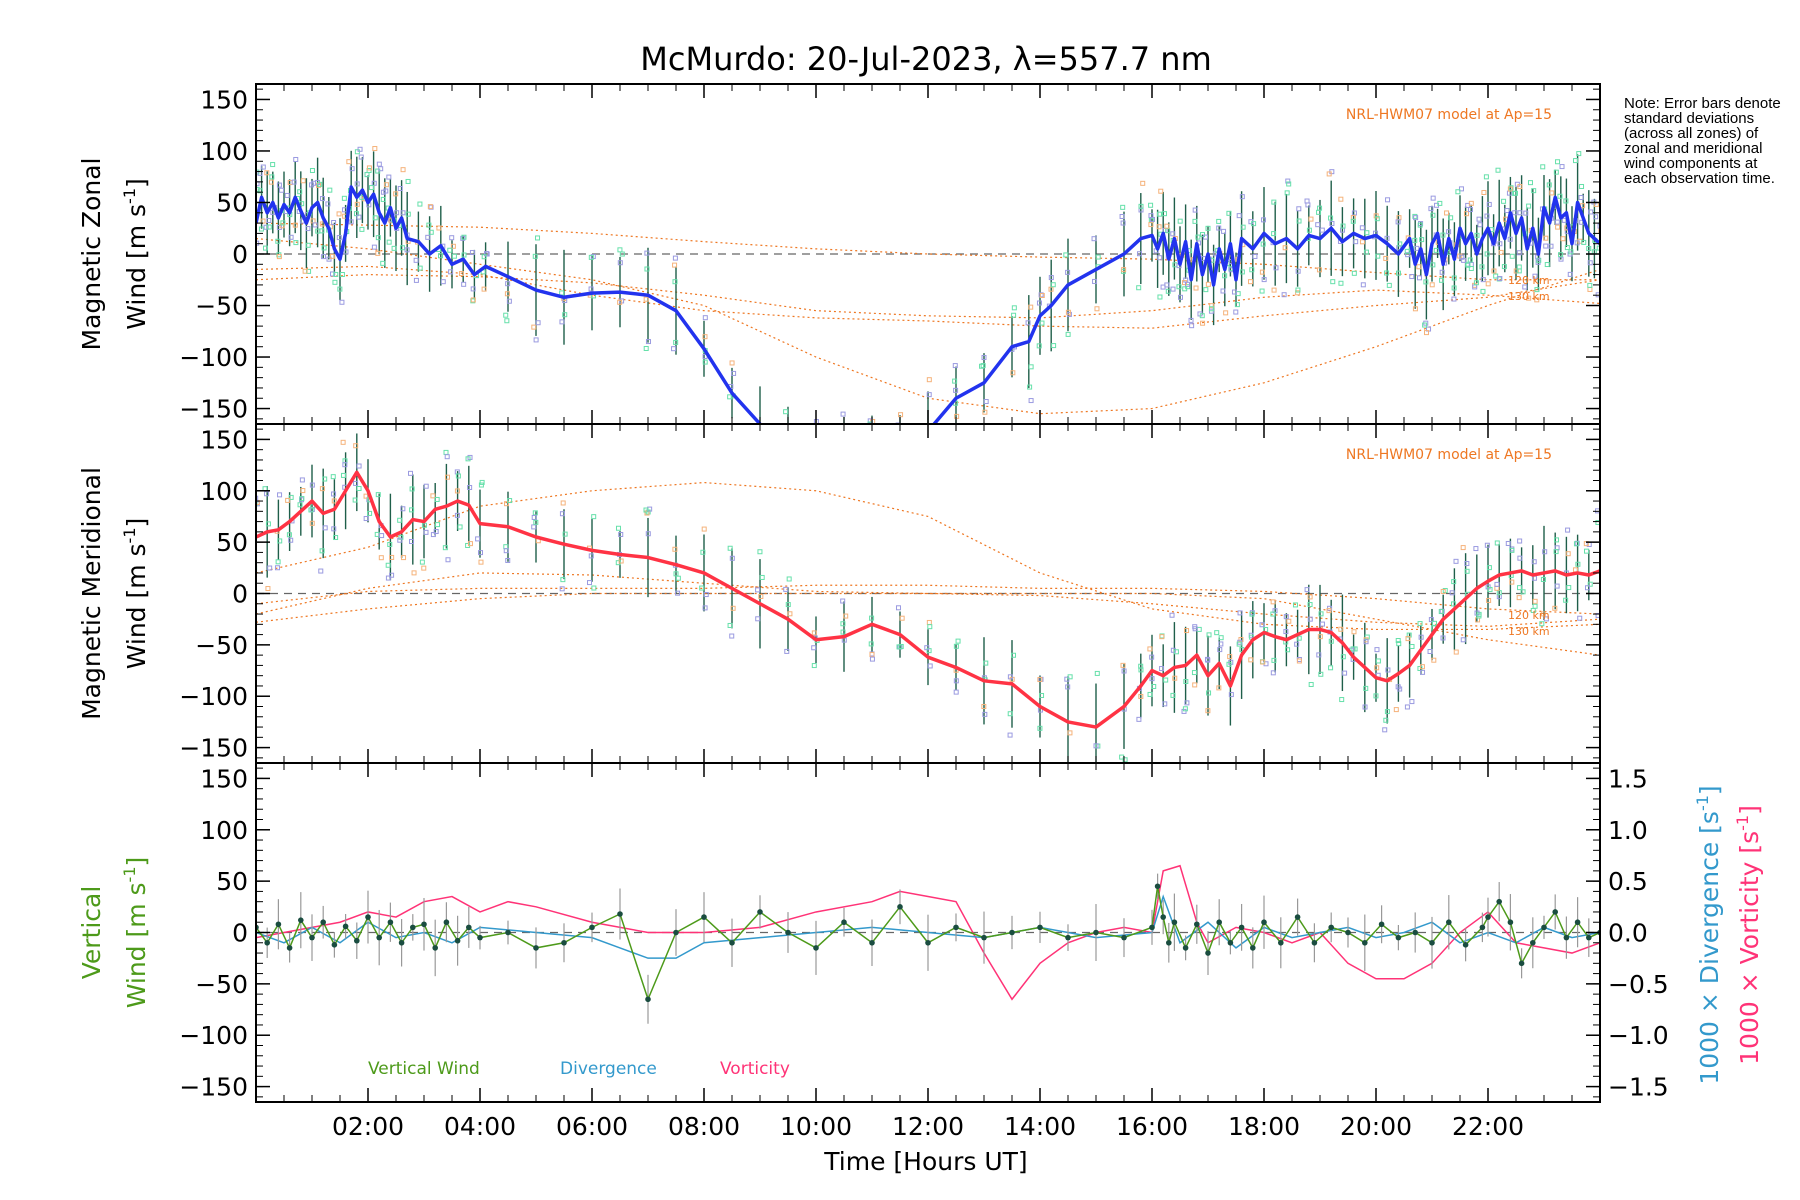  What do you see at coordinates (91, 593) in the screenshot?
I see `y-axis-label-line1: Magnetic Meridional` at bounding box center [91, 593].